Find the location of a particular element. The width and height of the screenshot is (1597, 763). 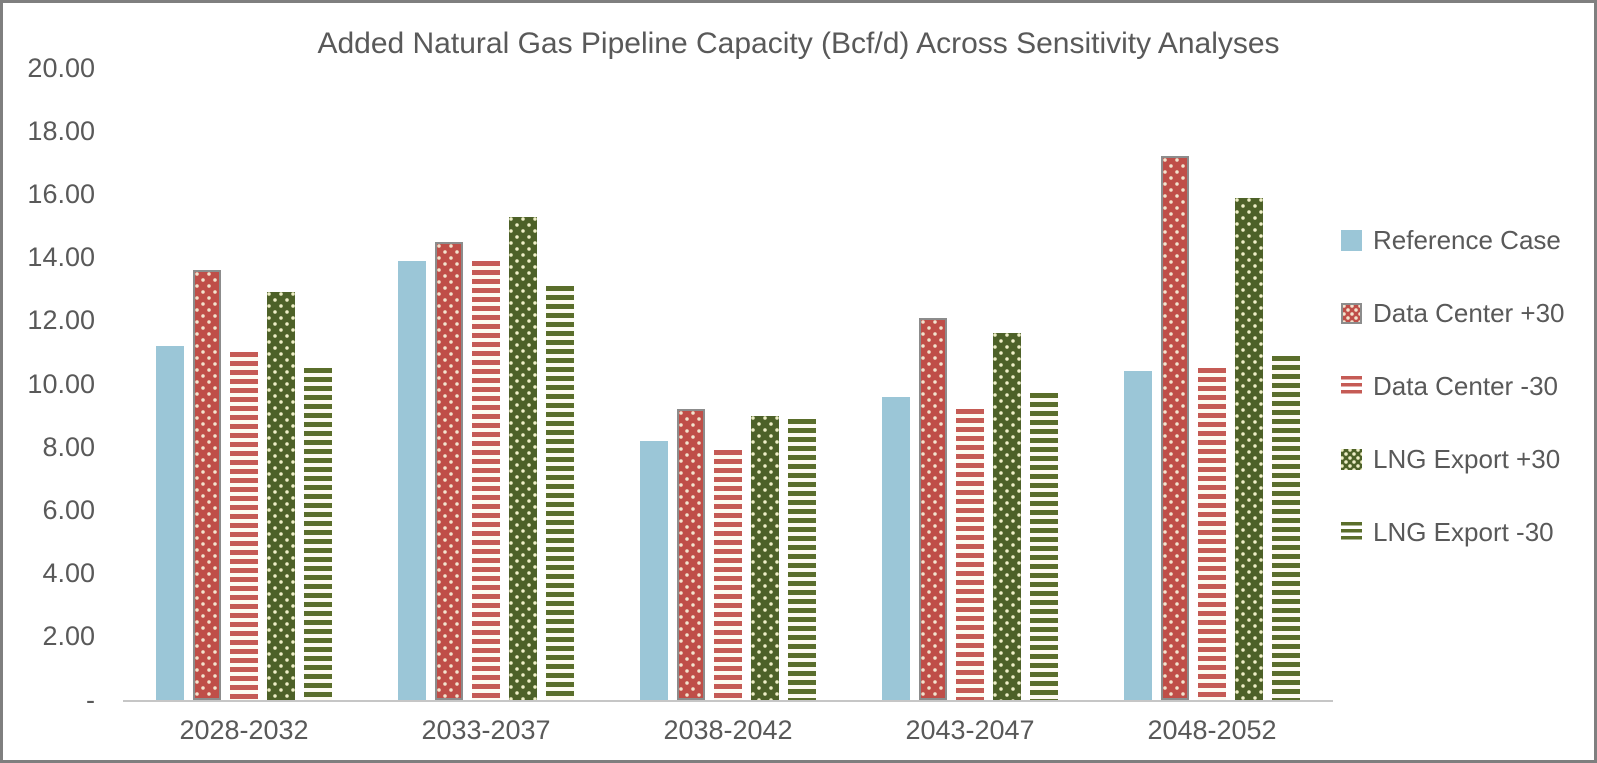

y-axis-tick-label: 6.00 is located at coordinates (68, 509).